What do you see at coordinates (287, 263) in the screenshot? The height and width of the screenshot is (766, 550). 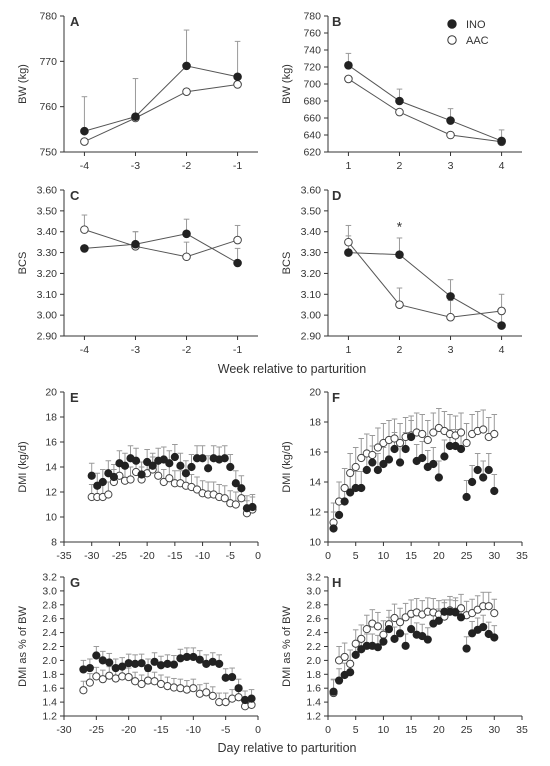 I see `y-axis-title: BCS` at bounding box center [287, 263].